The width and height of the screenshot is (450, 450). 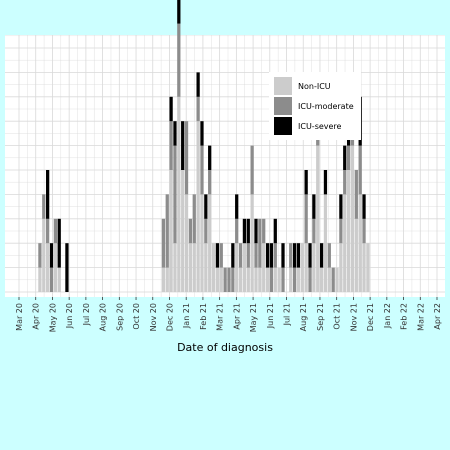 What do you see at coordinates (86, 314) in the screenshot?
I see `x-tick-label: Jul 20` at bounding box center [86, 314].